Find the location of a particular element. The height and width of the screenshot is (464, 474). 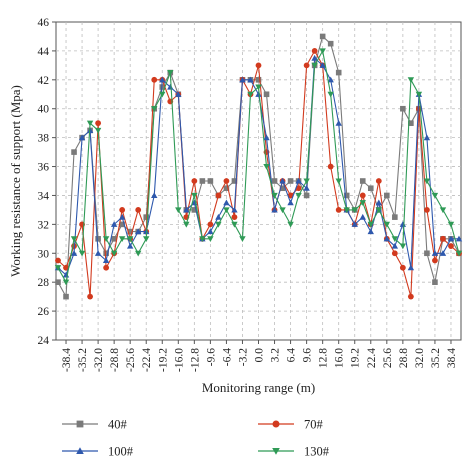

legend-item: 130# is located at coordinates (294, 452).